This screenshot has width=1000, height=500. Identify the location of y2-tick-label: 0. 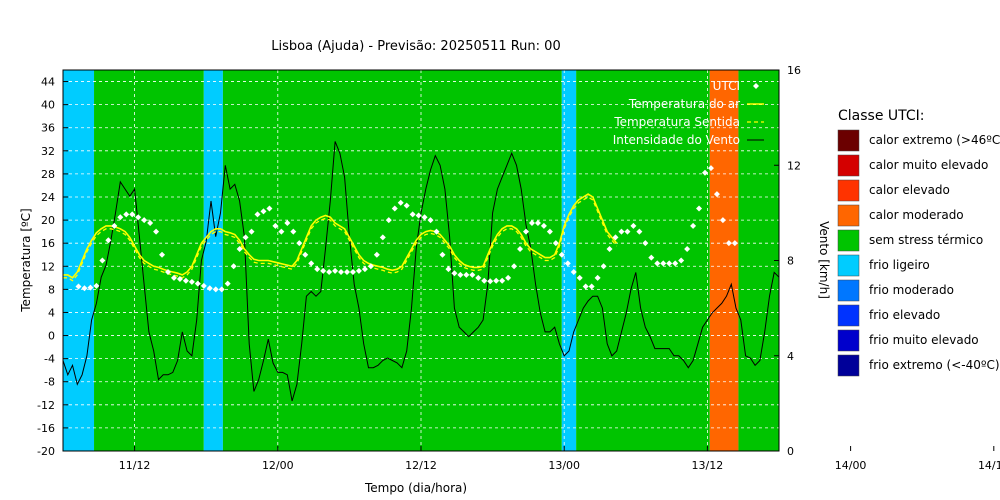
(790, 451).